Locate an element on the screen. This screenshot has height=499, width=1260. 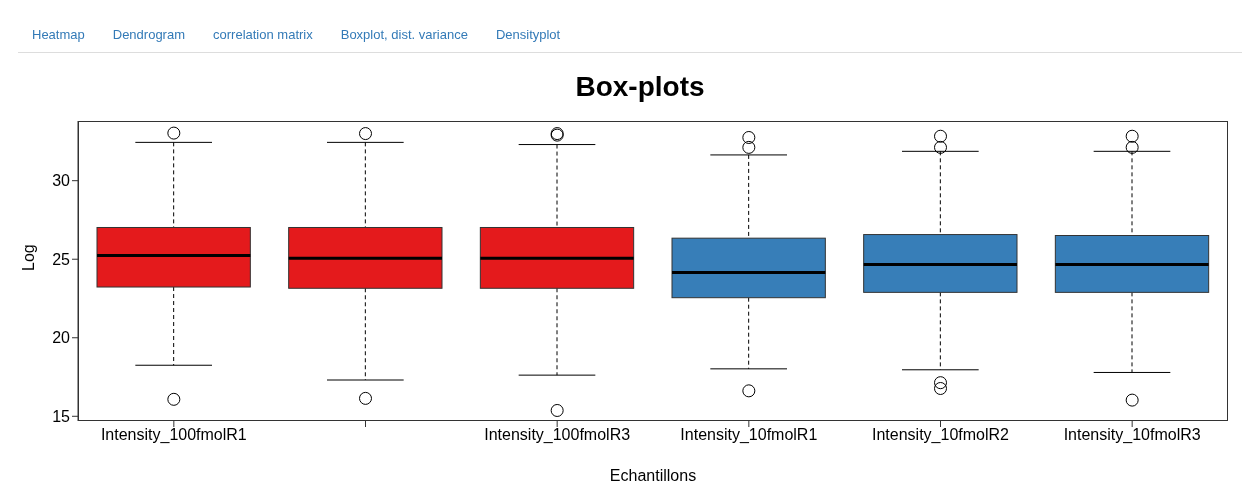
text: Boxplot, dist. variance is located at coordinates (404, 35).